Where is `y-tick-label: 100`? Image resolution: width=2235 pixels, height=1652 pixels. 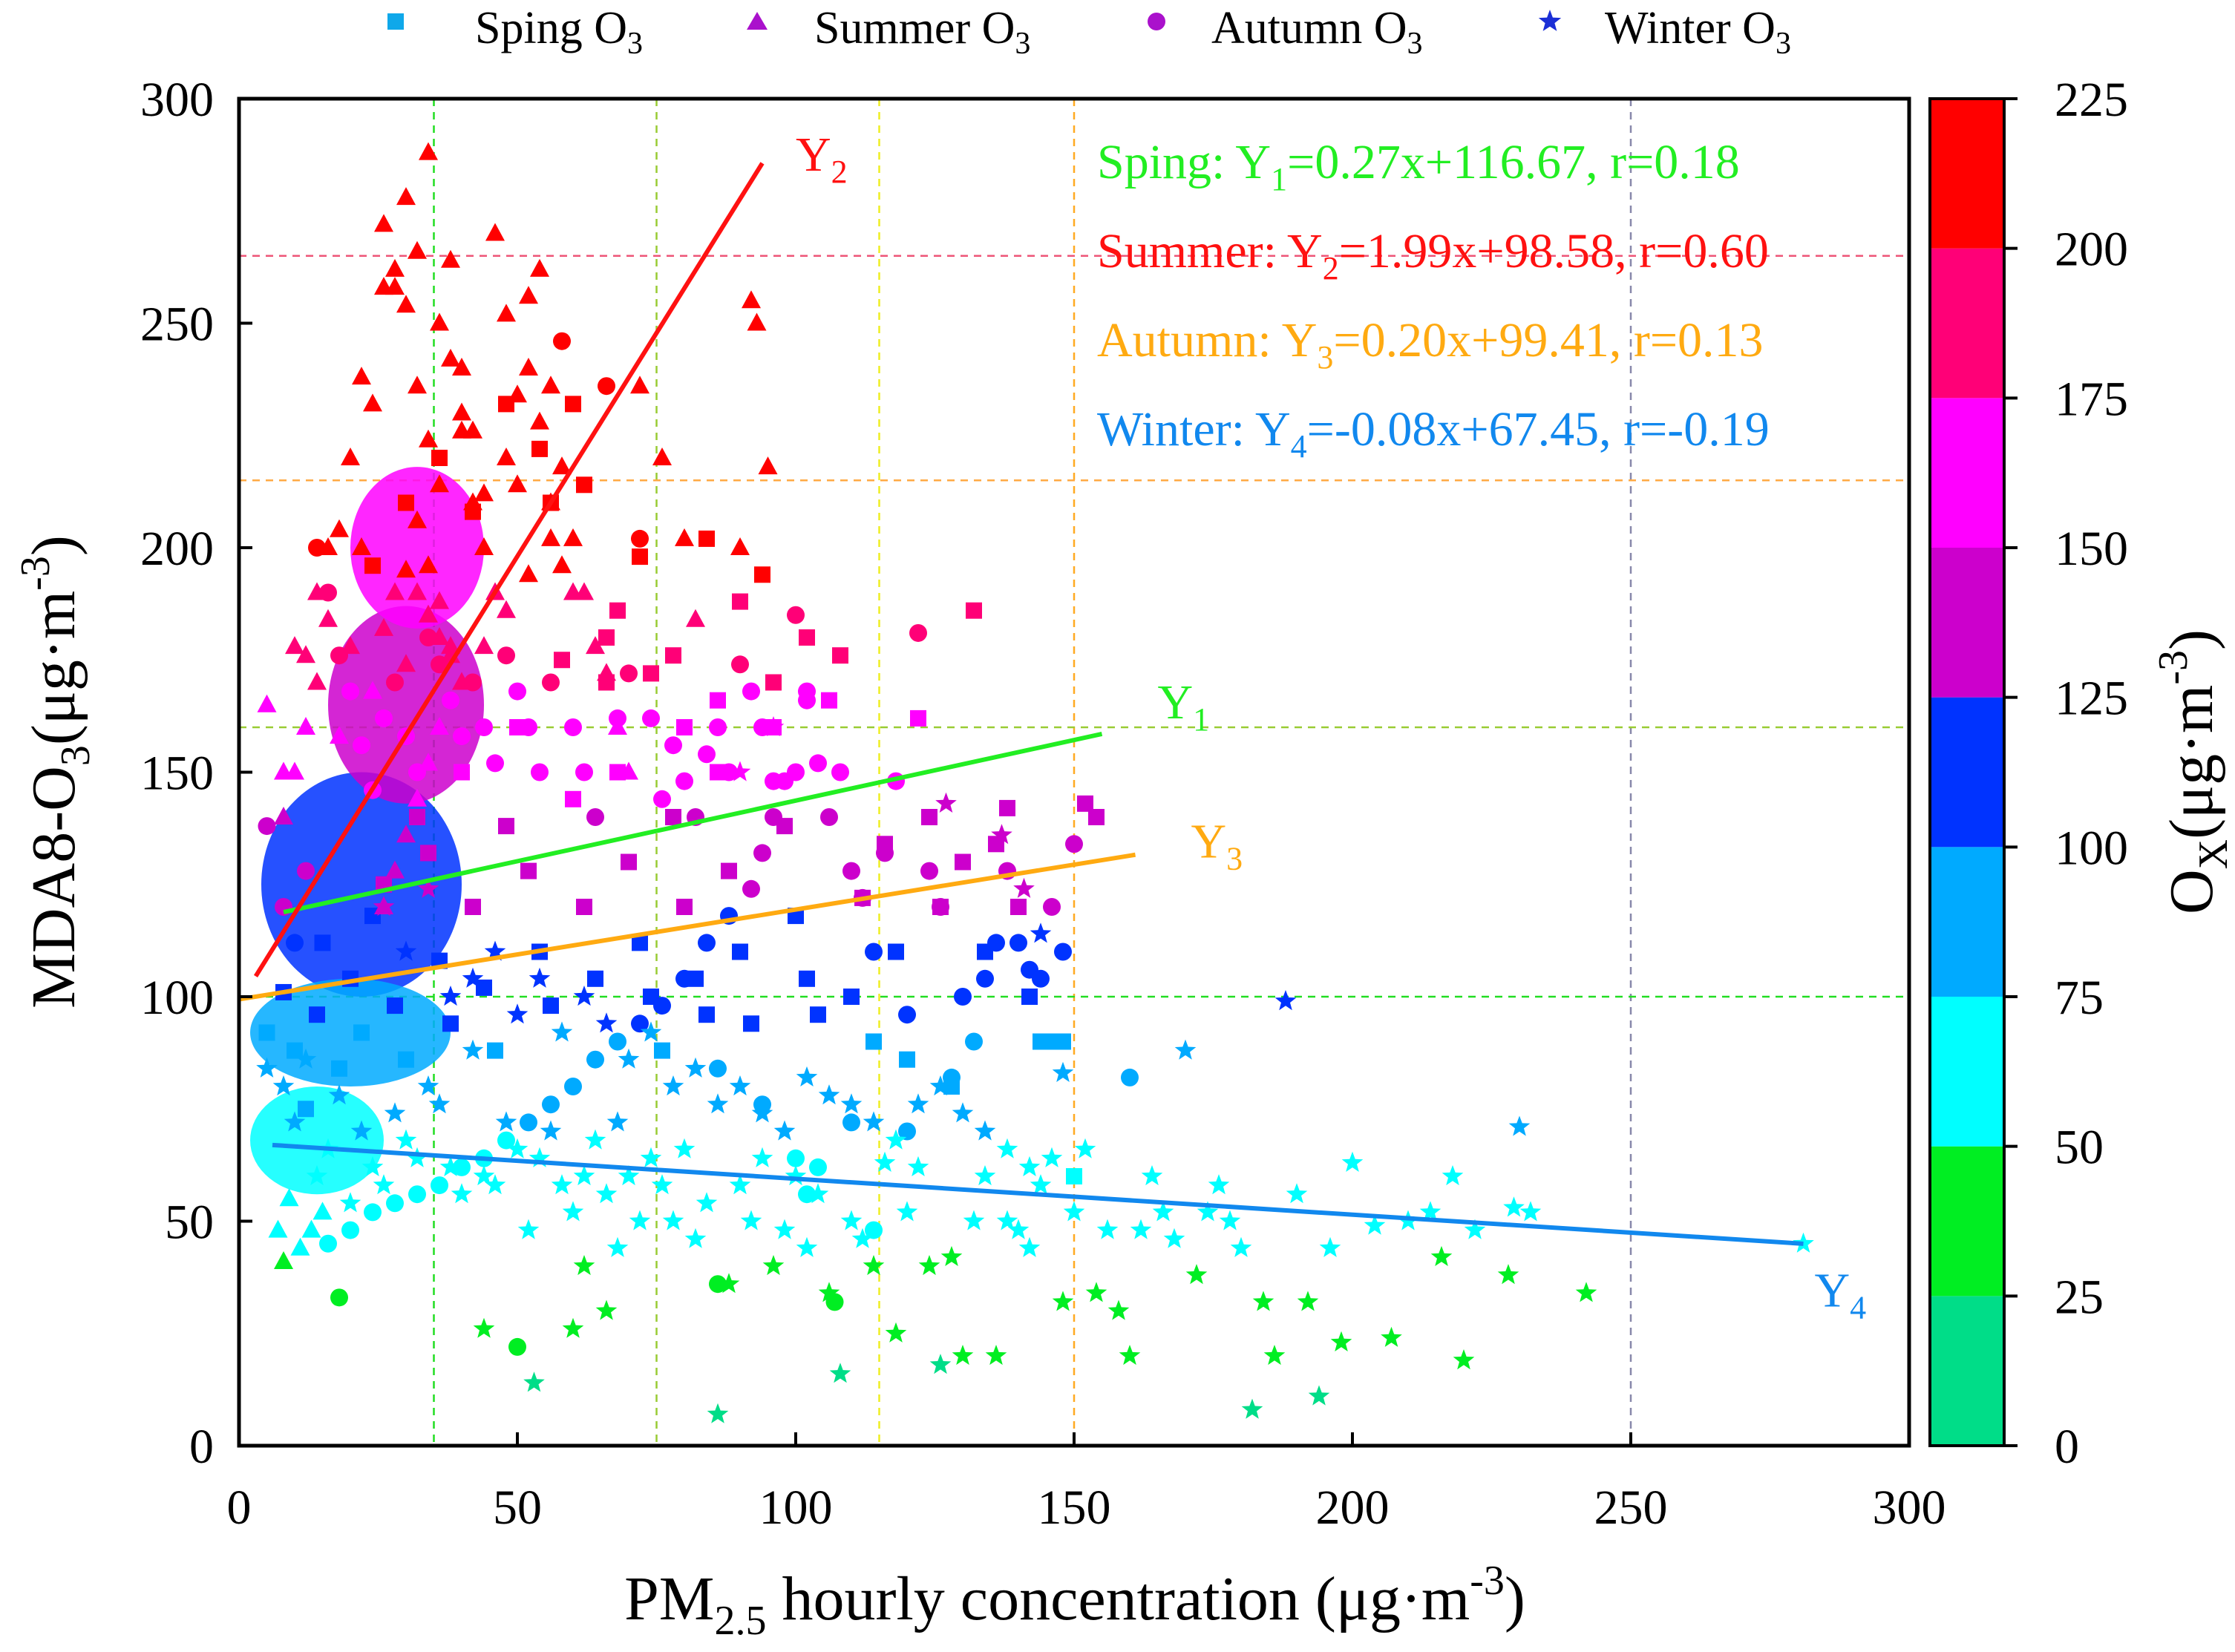
y-tick-label: 100 is located at coordinates (177, 998).